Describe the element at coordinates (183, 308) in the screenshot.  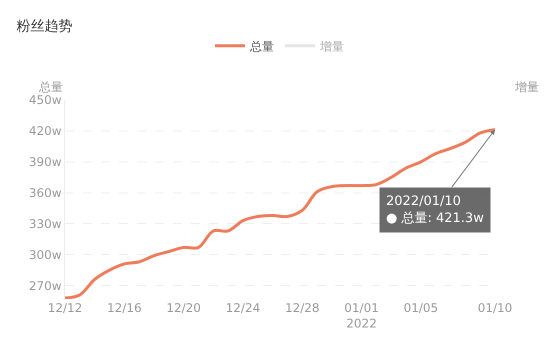
I see `x-tick-label: 12/20` at that location.